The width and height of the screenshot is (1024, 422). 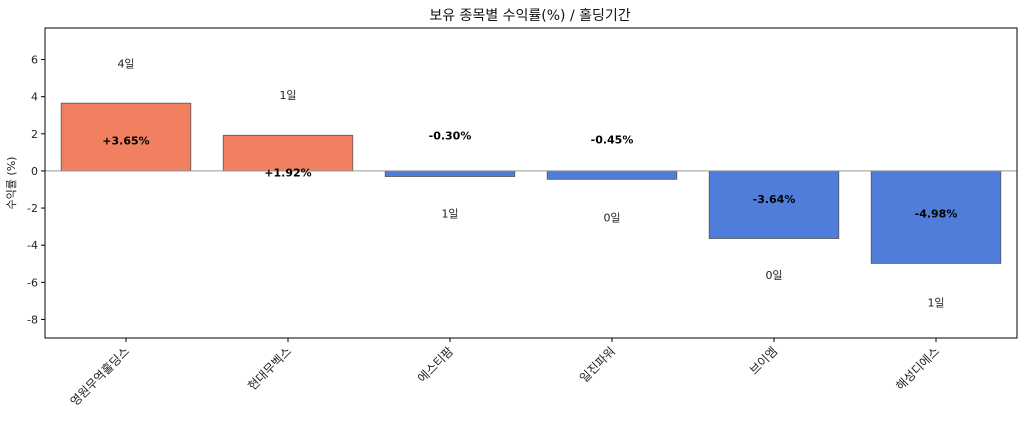 I want to click on value-label: -4.98%, so click(x=936, y=214).